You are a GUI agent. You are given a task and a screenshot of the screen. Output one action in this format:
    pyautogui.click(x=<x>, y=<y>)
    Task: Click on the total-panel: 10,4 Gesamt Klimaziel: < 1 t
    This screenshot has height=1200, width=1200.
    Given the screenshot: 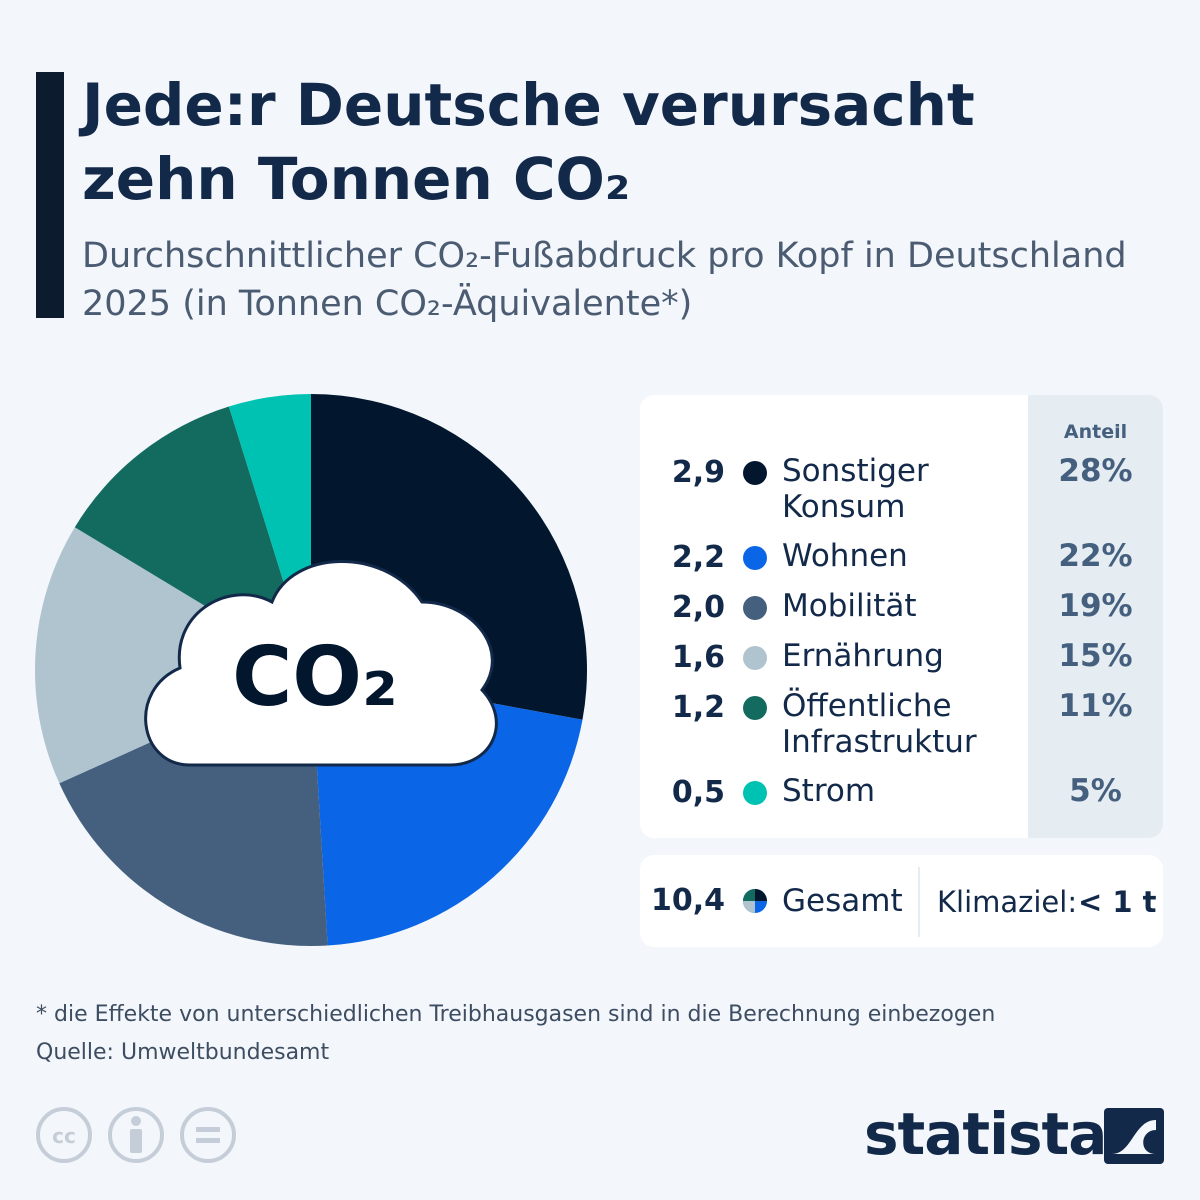 What is the action you would take?
    pyautogui.click(x=901, y=901)
    